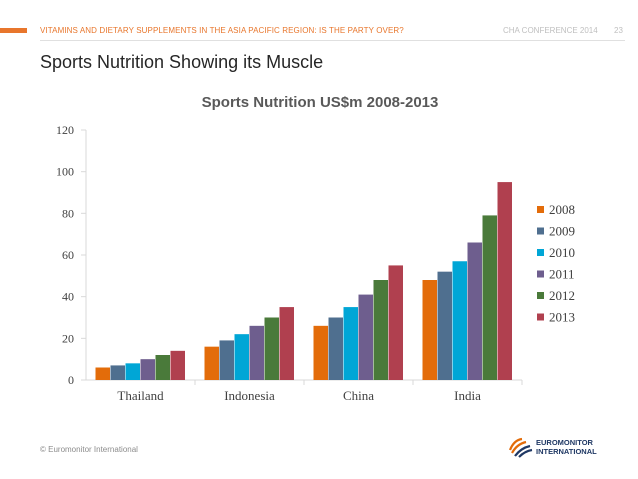 The height and width of the screenshot is (479, 638). Describe the element at coordinates (211, 363) in the screenshot. I see `bar-indonesia-2008` at that location.